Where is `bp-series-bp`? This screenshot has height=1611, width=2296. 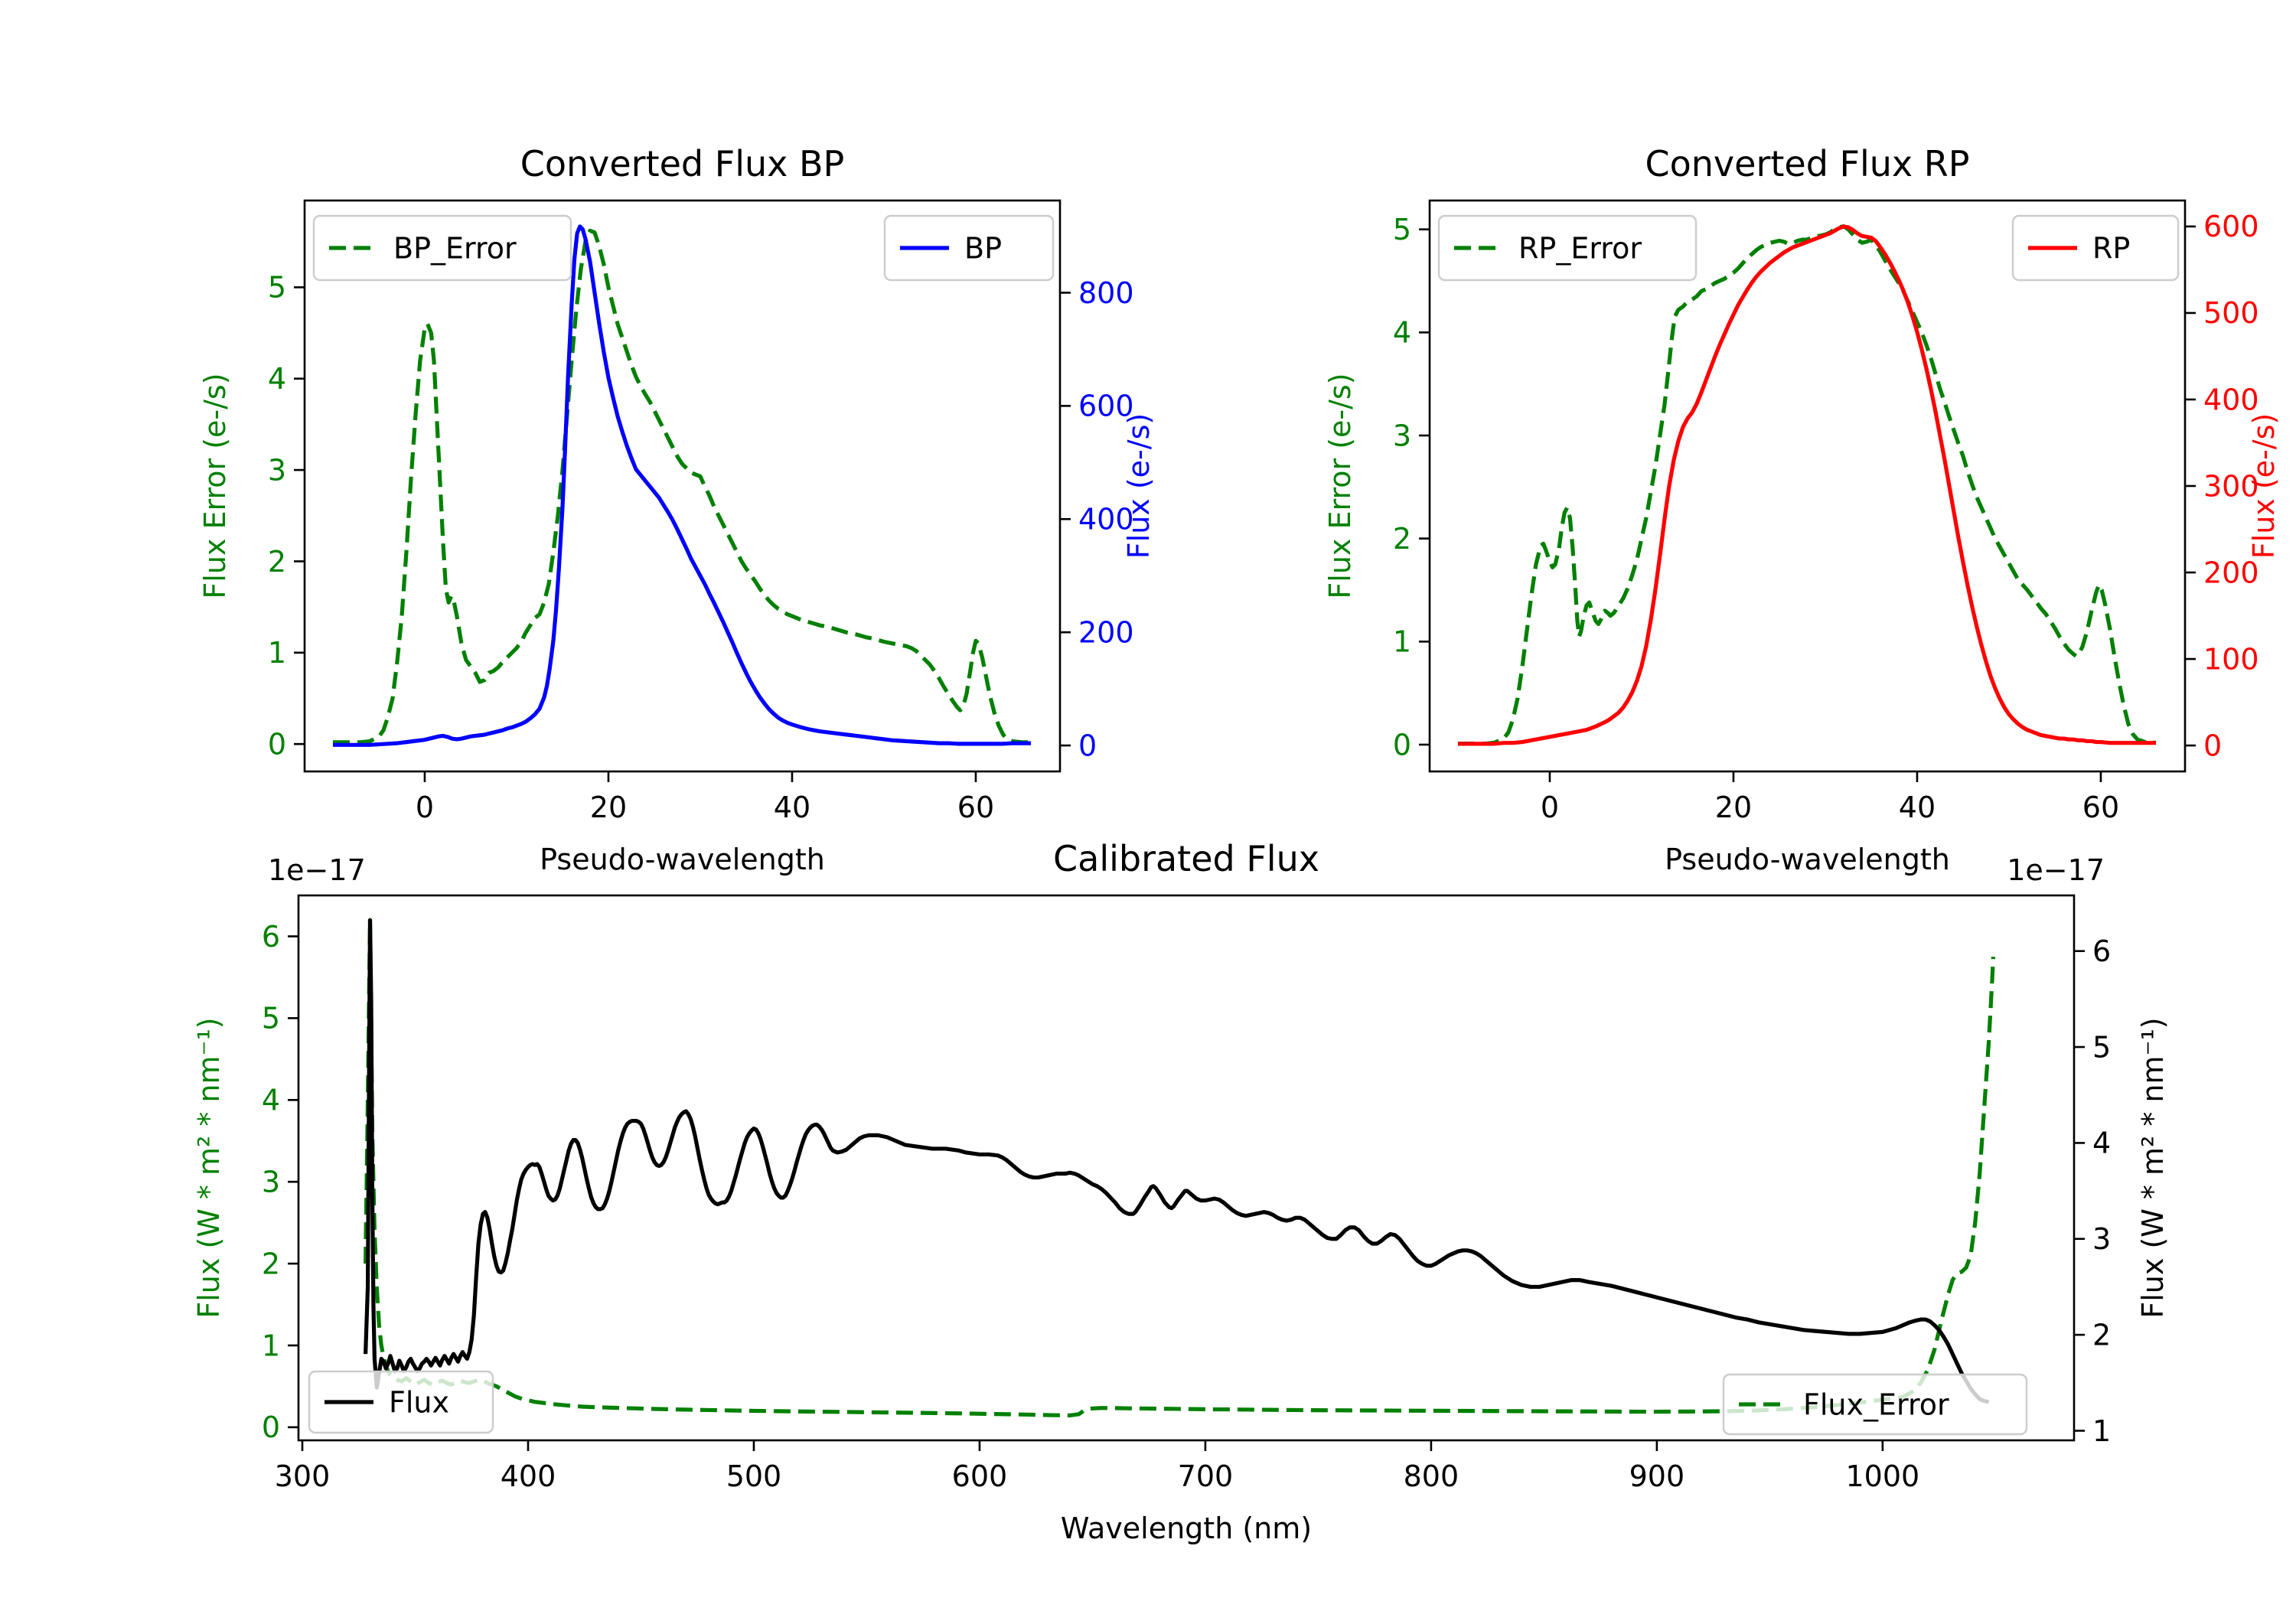 bp-series-bp is located at coordinates (681, 485).